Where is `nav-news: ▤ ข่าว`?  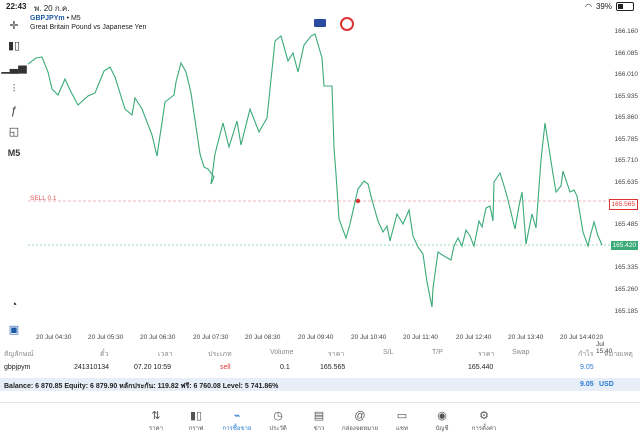 nav-news: ▤ ข่าว is located at coordinates (319, 421).